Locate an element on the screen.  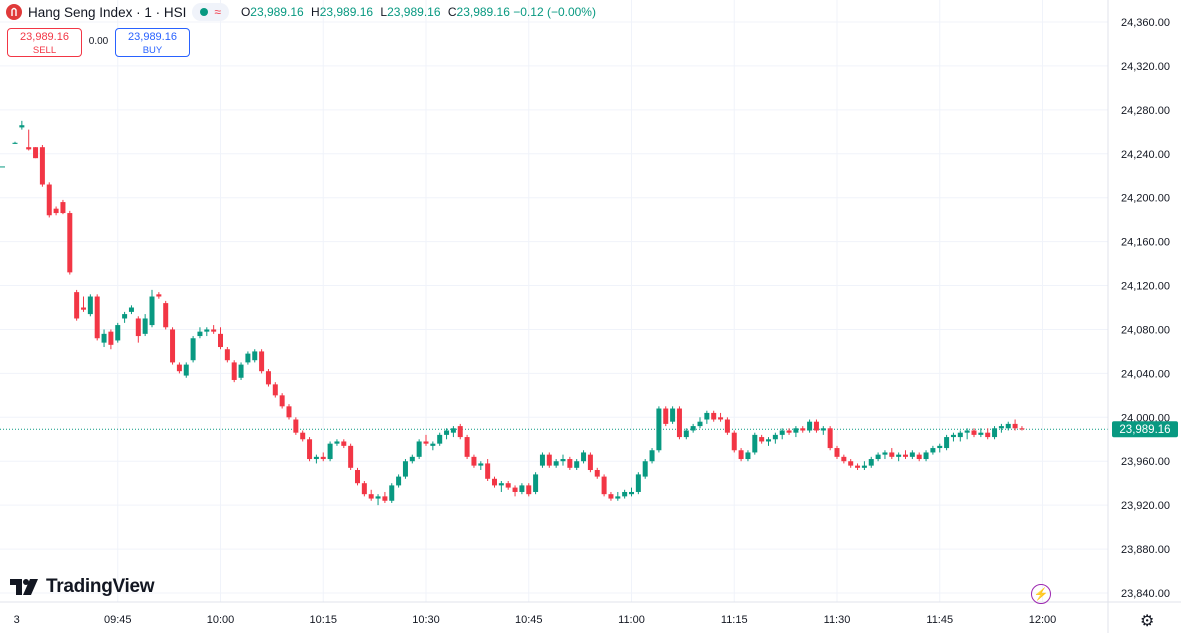
tradingview-watermark: TradingView is located at coordinates (82, 587).